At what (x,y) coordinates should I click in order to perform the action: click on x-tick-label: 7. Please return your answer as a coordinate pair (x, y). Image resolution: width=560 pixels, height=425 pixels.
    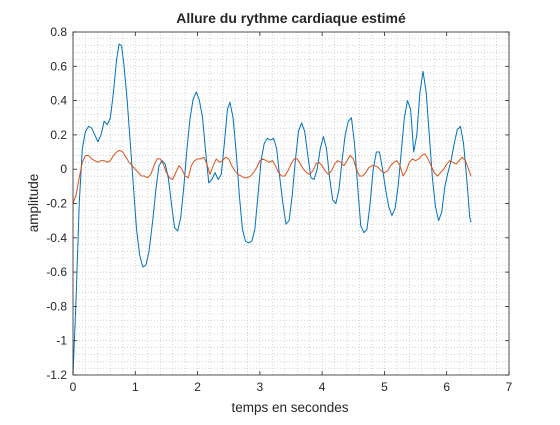
    Looking at the image, I should click on (509, 387).